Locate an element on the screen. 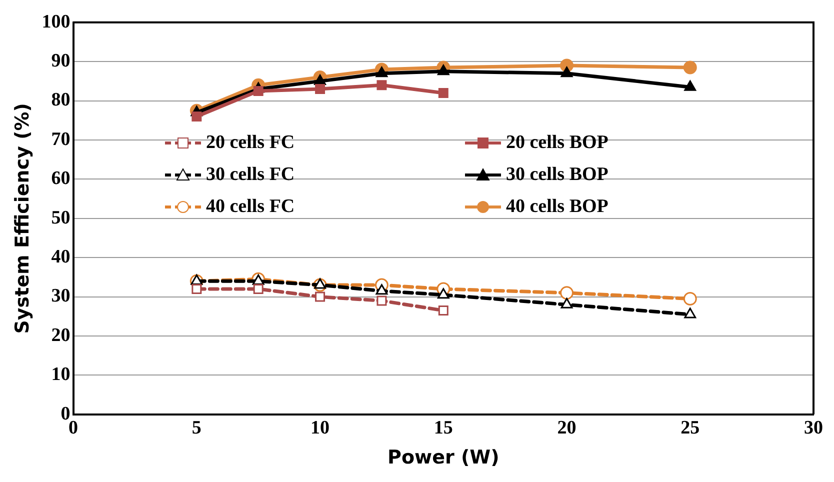 The width and height of the screenshot is (834, 482). x-axis-title: Power (W) is located at coordinates (444, 457).